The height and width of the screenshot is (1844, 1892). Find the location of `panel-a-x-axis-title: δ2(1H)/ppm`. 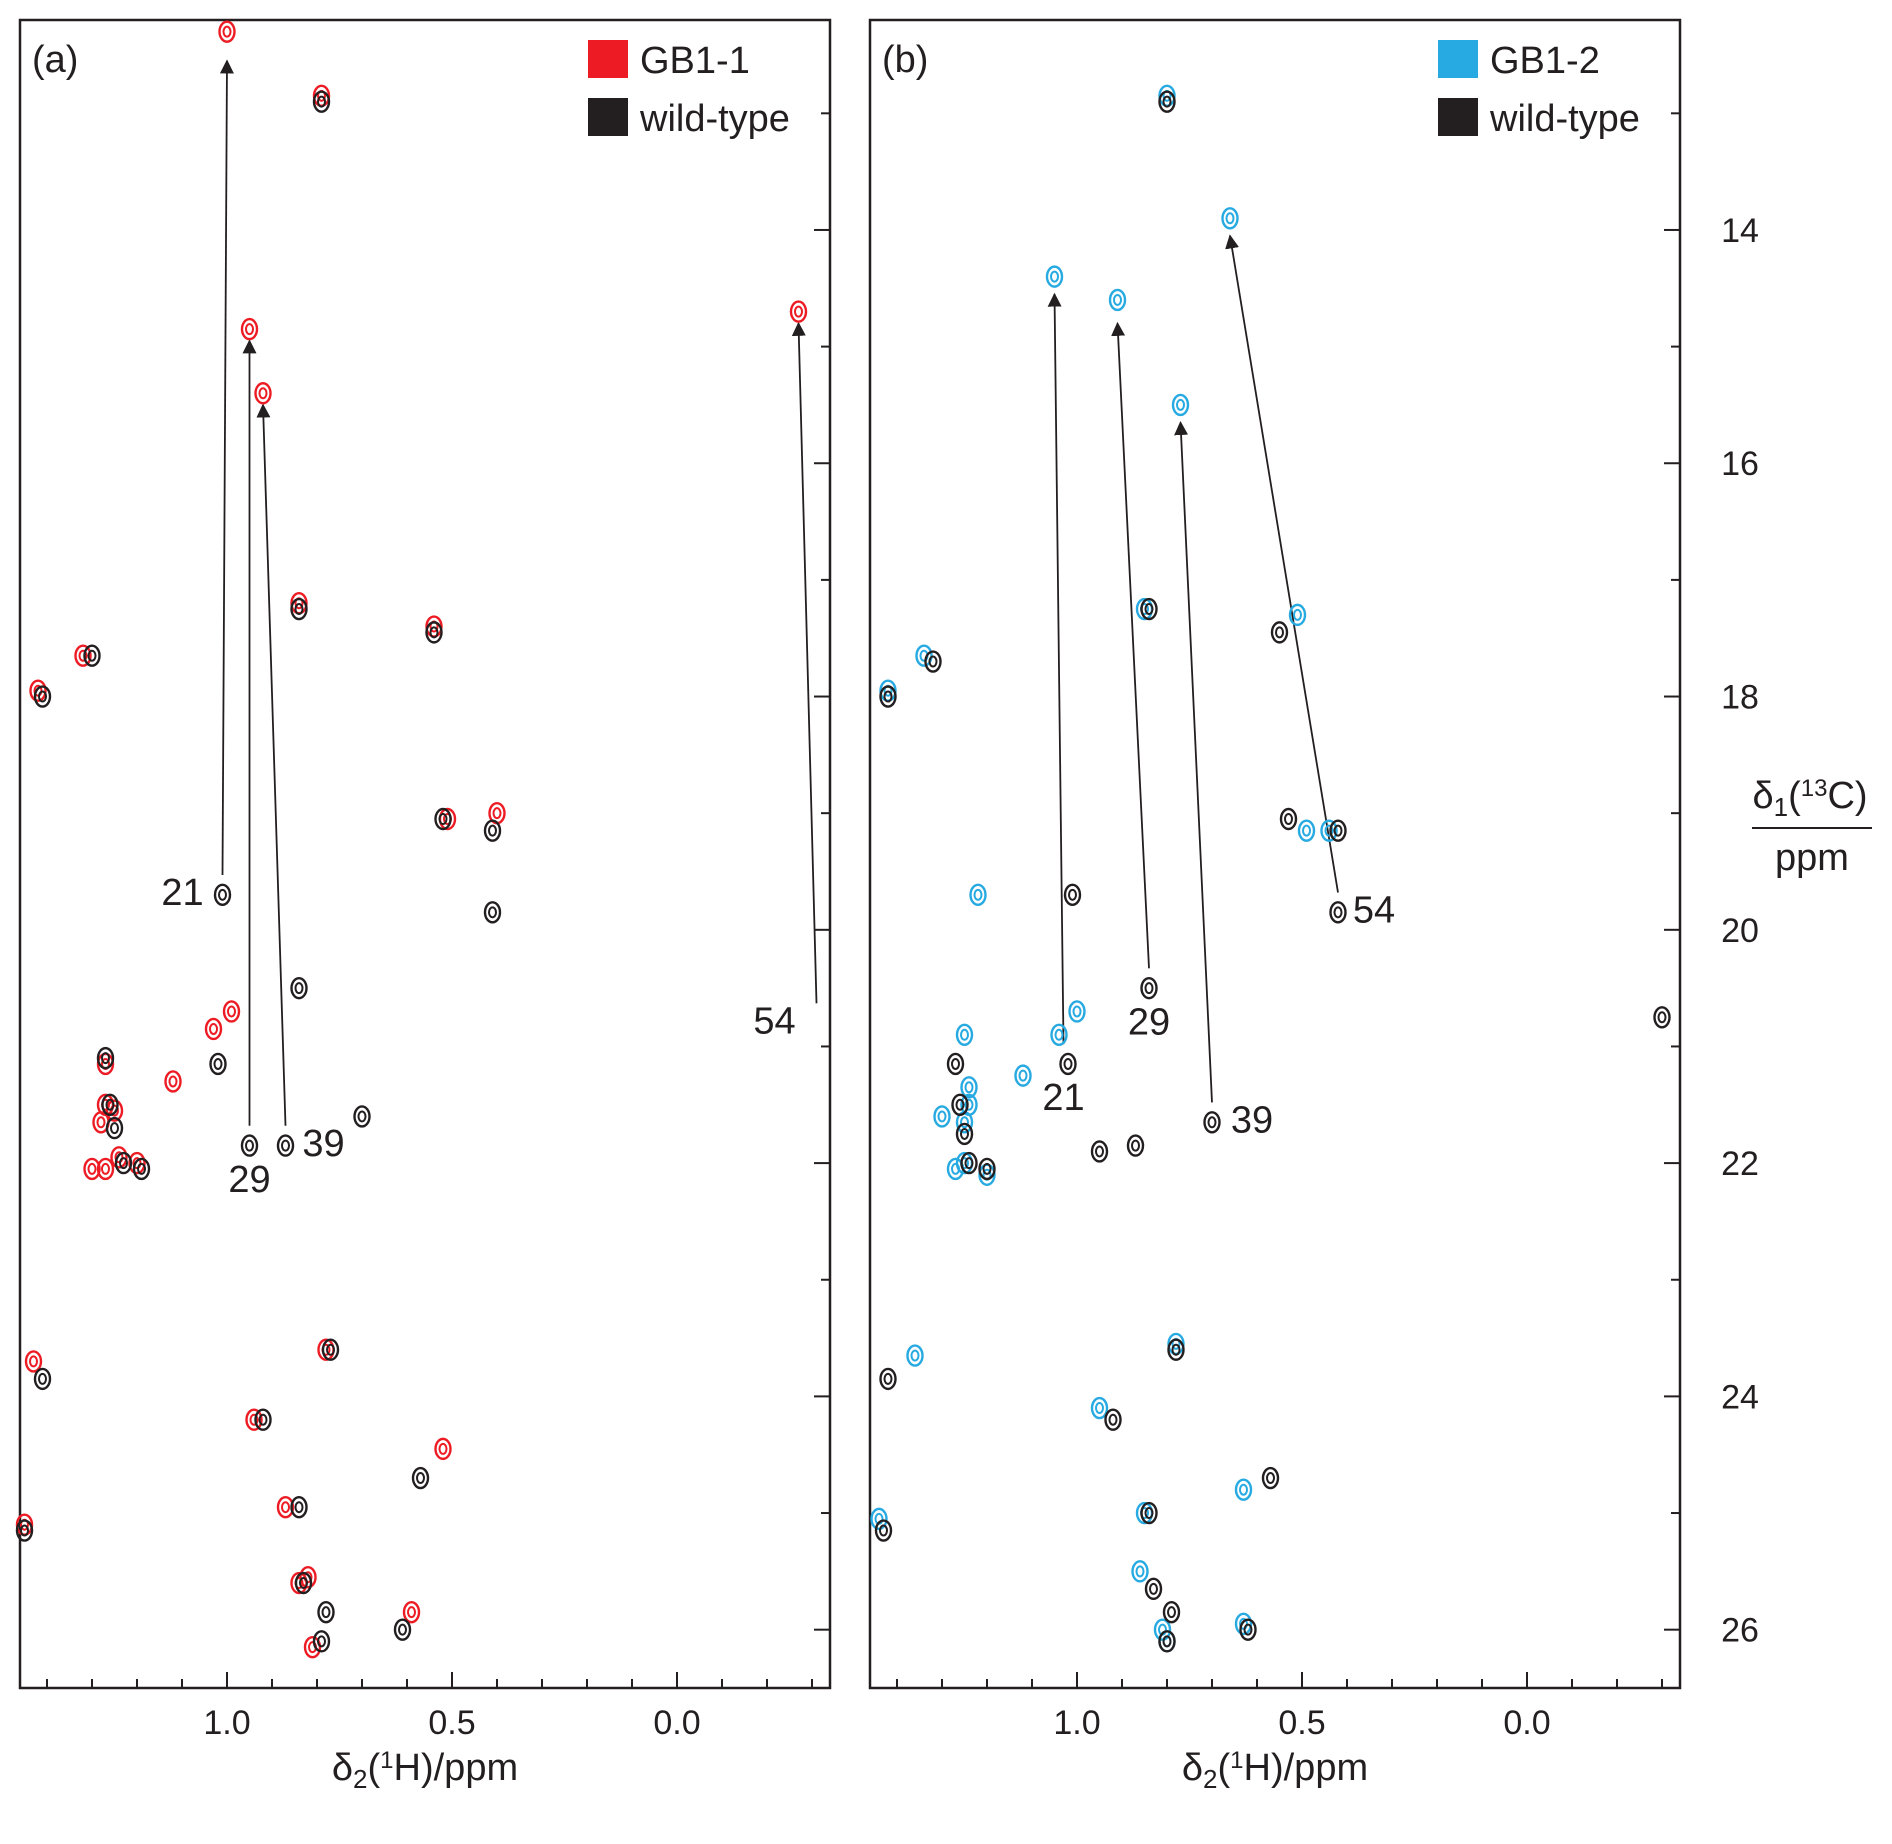

panel-a-x-axis-title: δ2(1H)/ppm is located at coordinates (425, 1770).